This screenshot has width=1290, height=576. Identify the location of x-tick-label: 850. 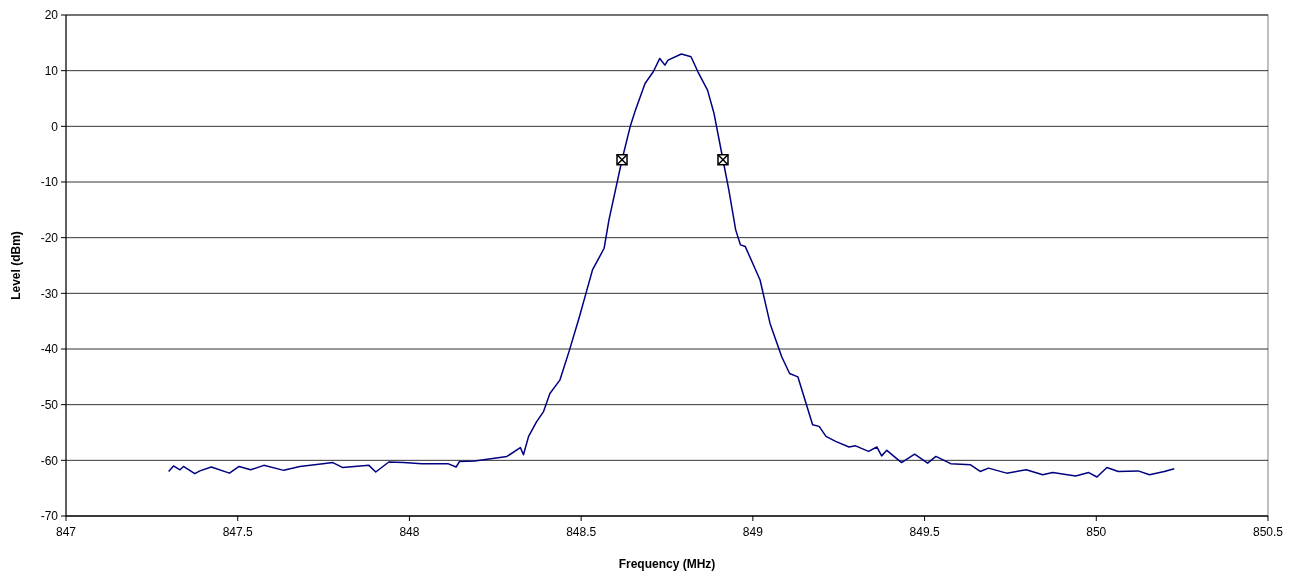
(1096, 532).